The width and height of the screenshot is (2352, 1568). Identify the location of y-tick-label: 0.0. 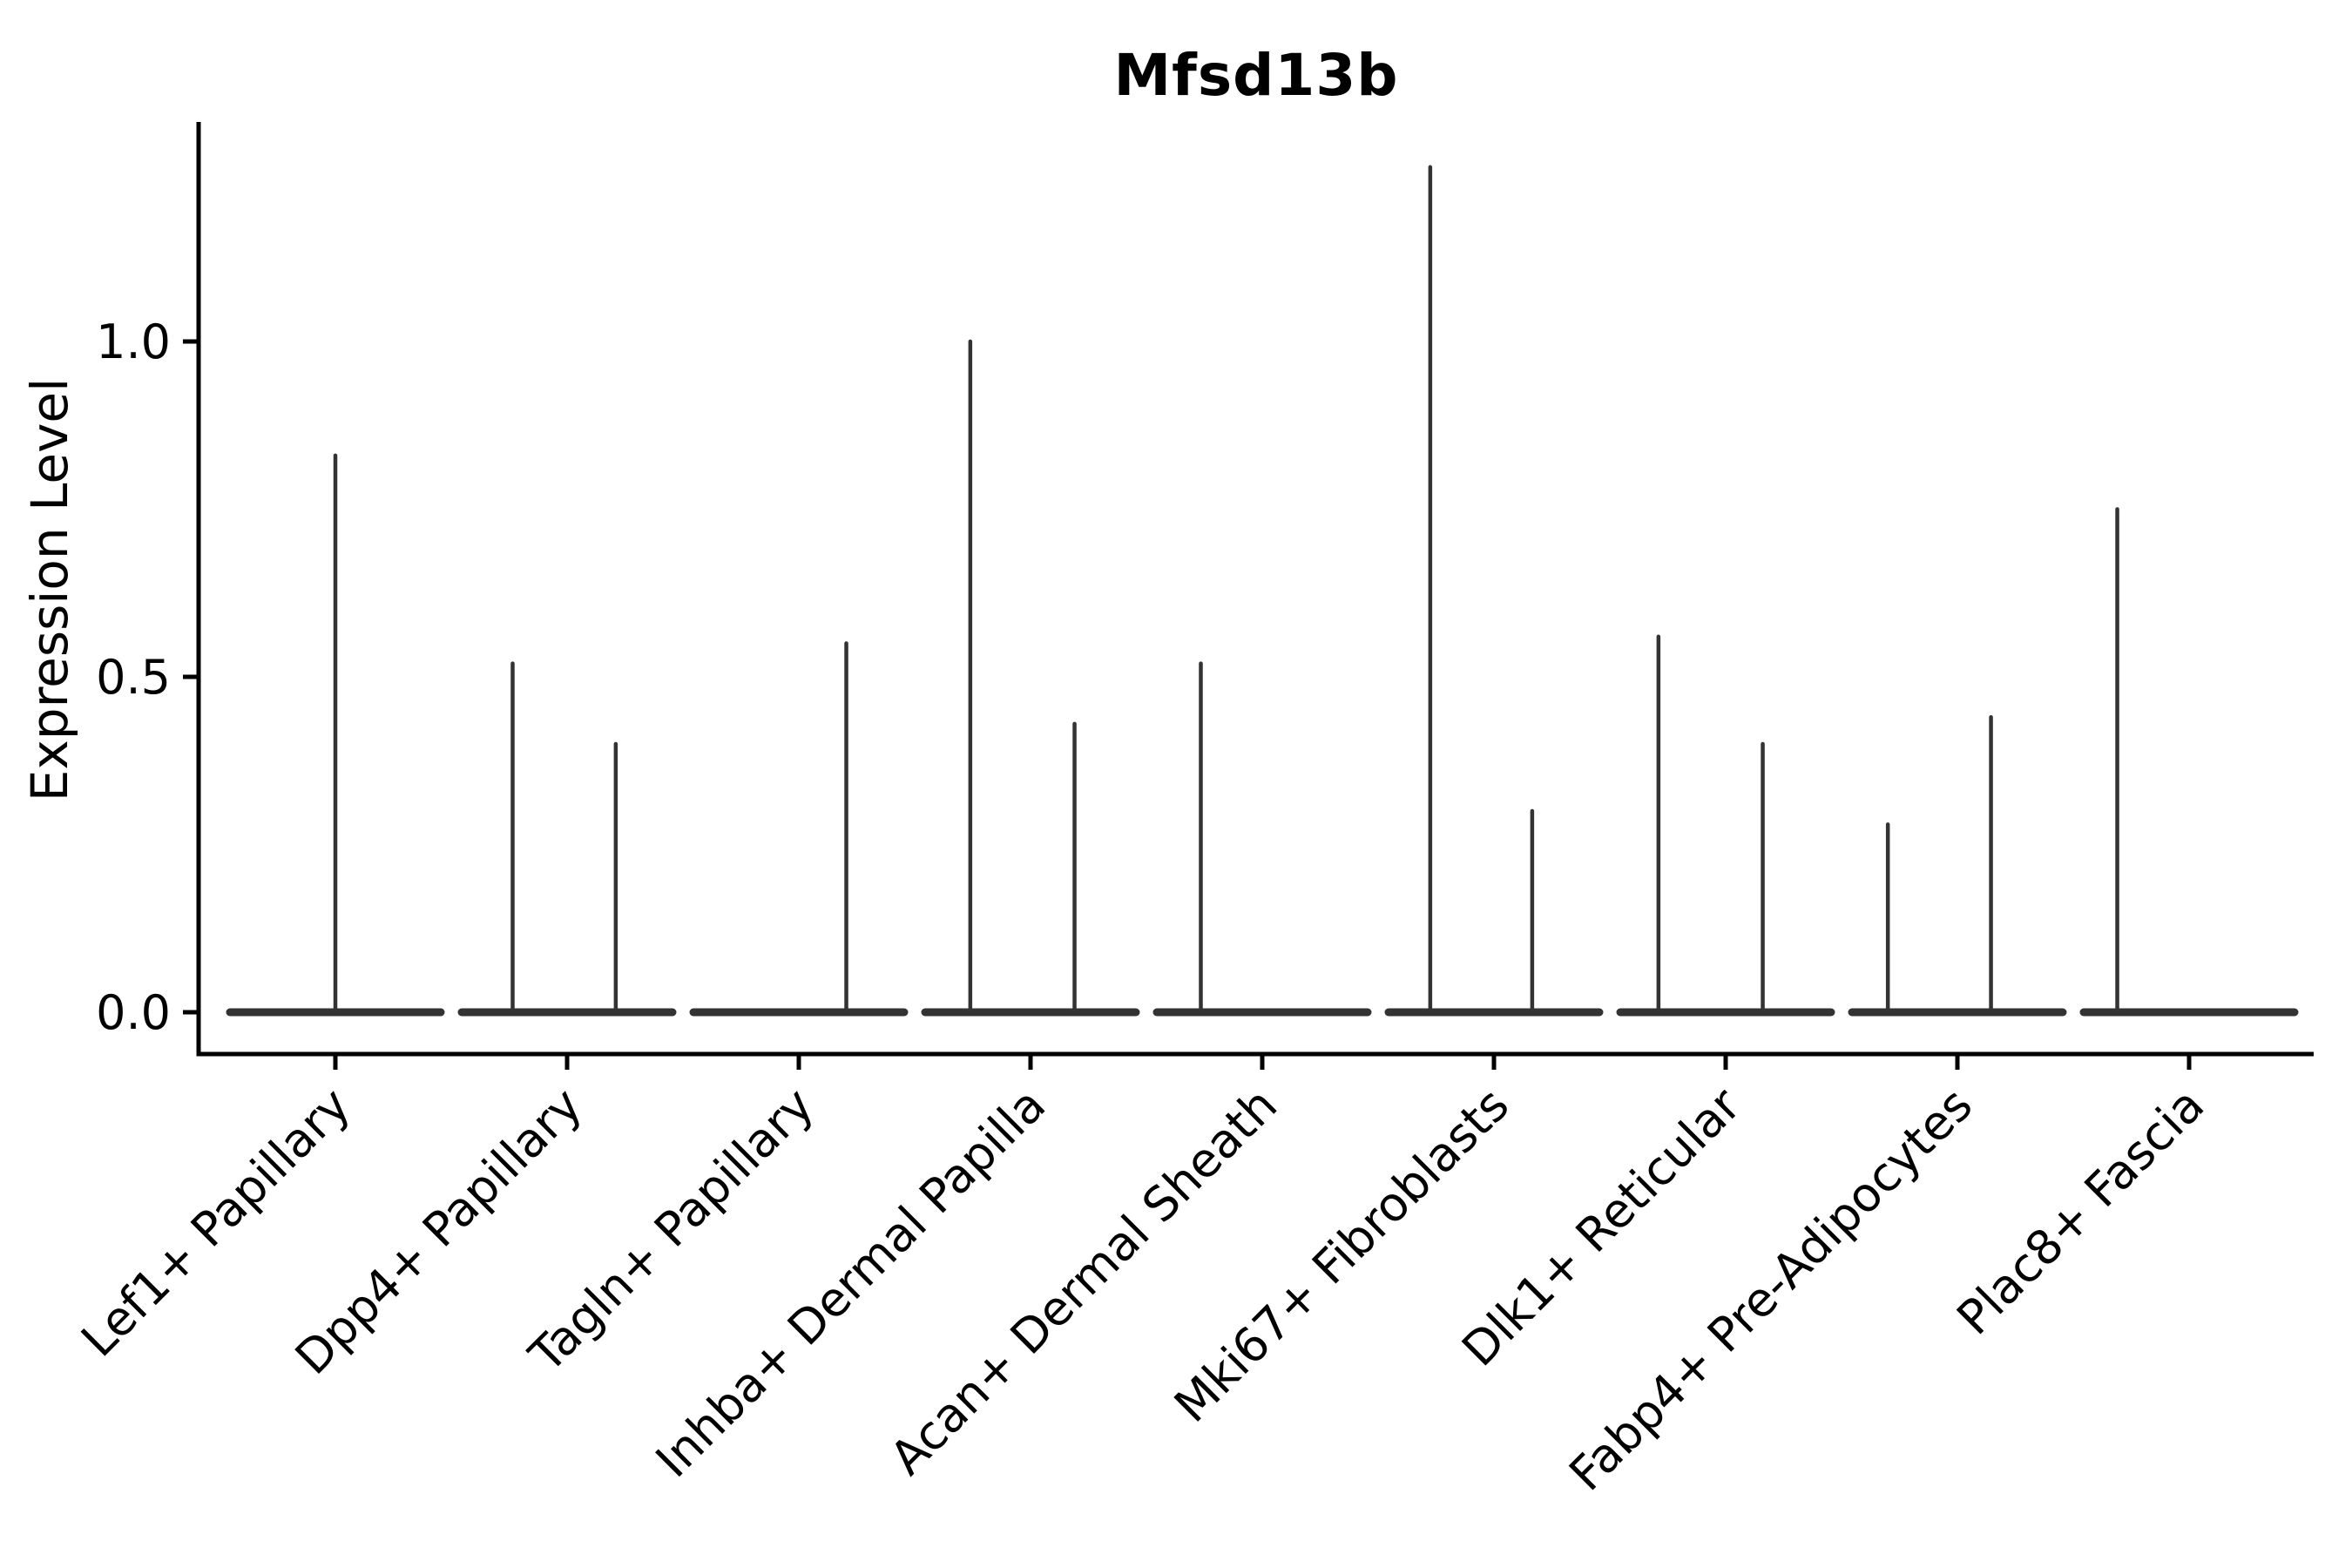
(134, 1013).